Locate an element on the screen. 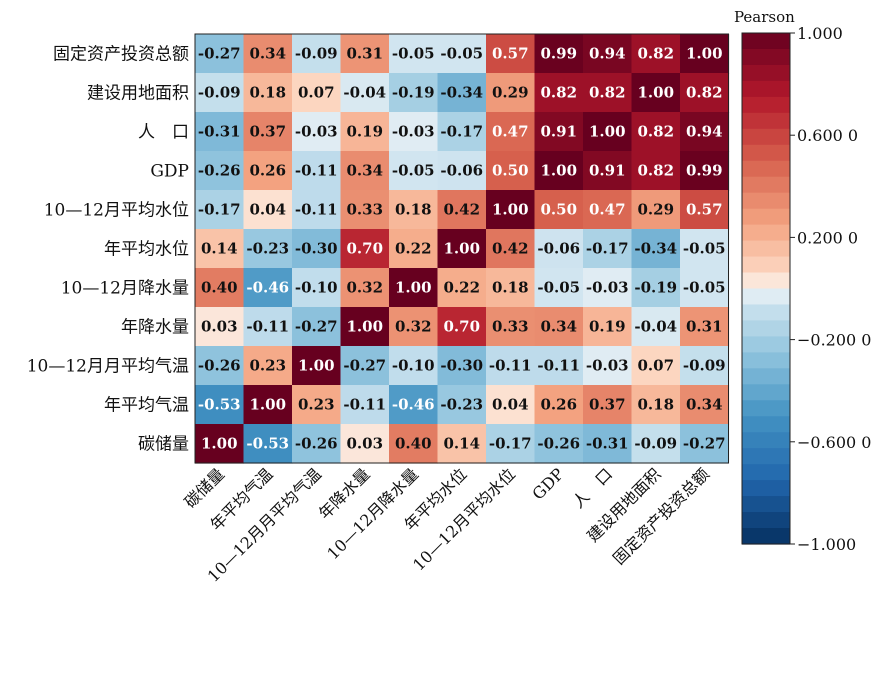  colorbar-frame is located at coordinates (766, 288).